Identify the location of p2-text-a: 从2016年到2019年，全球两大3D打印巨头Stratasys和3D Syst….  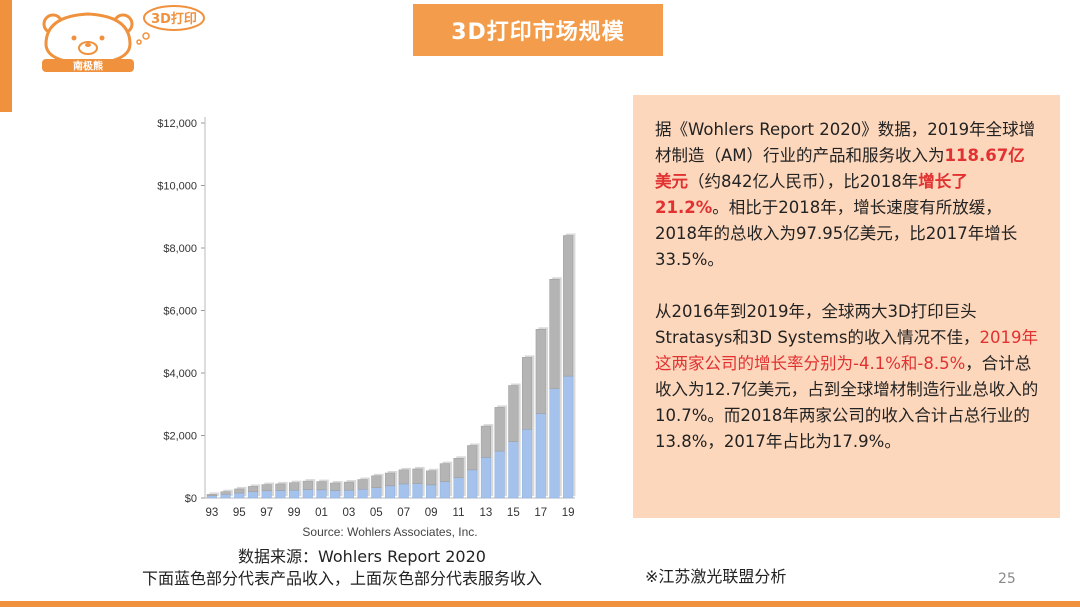
(817, 324).